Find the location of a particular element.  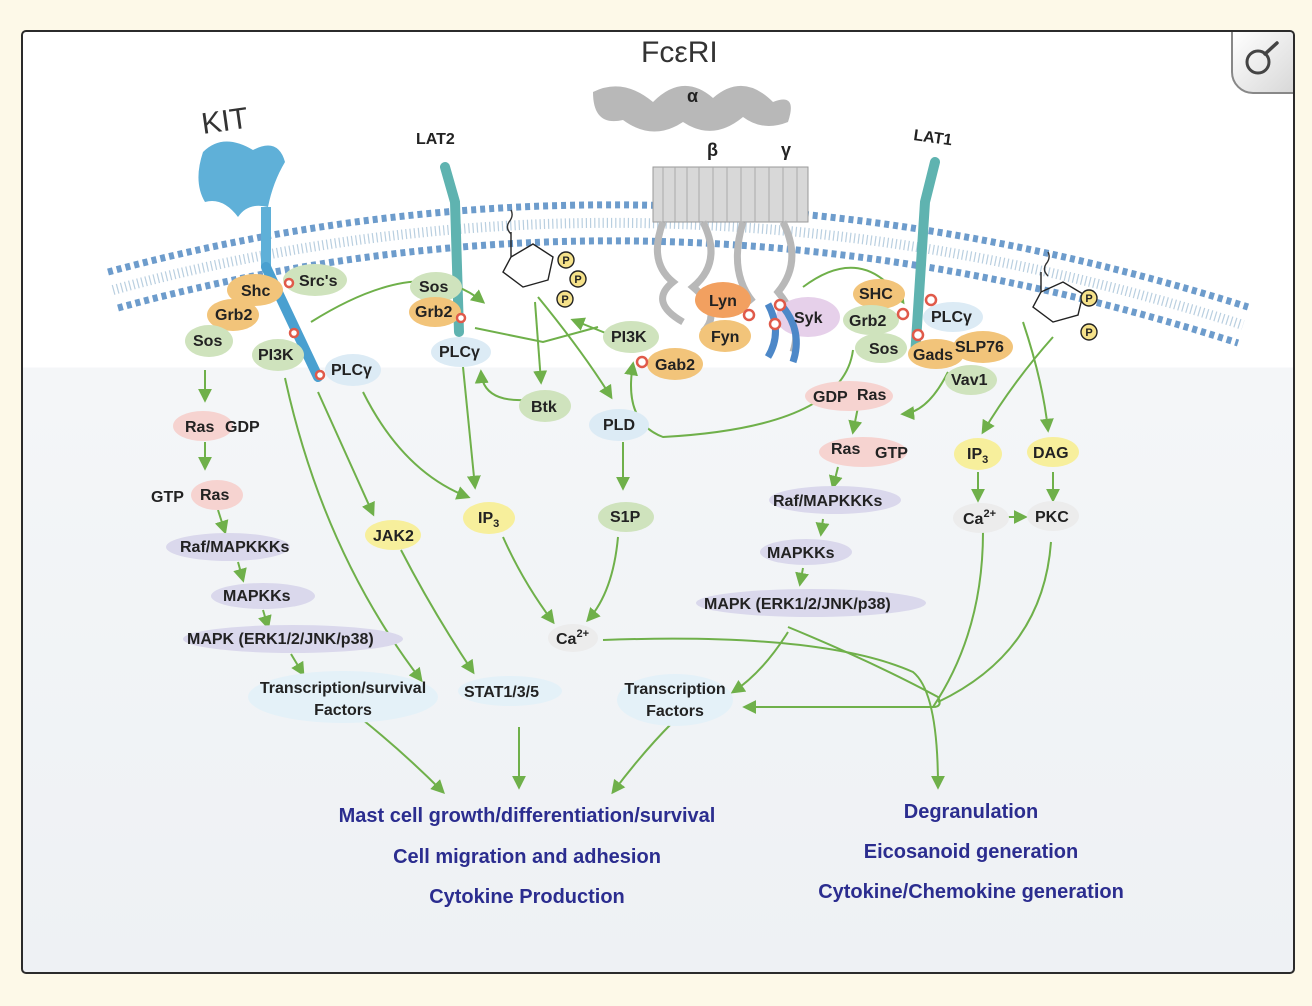

tf-protein is located at coordinates (343, 697).